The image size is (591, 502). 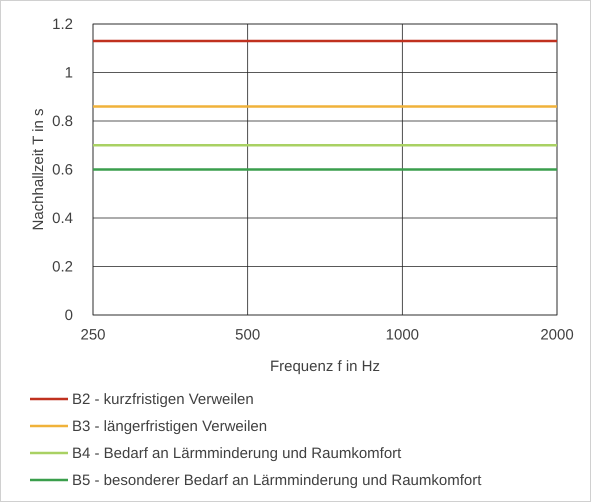 What do you see at coordinates (170, 426) in the screenshot?
I see `legend-label: B3 - längerfristigen Verweilen` at bounding box center [170, 426].